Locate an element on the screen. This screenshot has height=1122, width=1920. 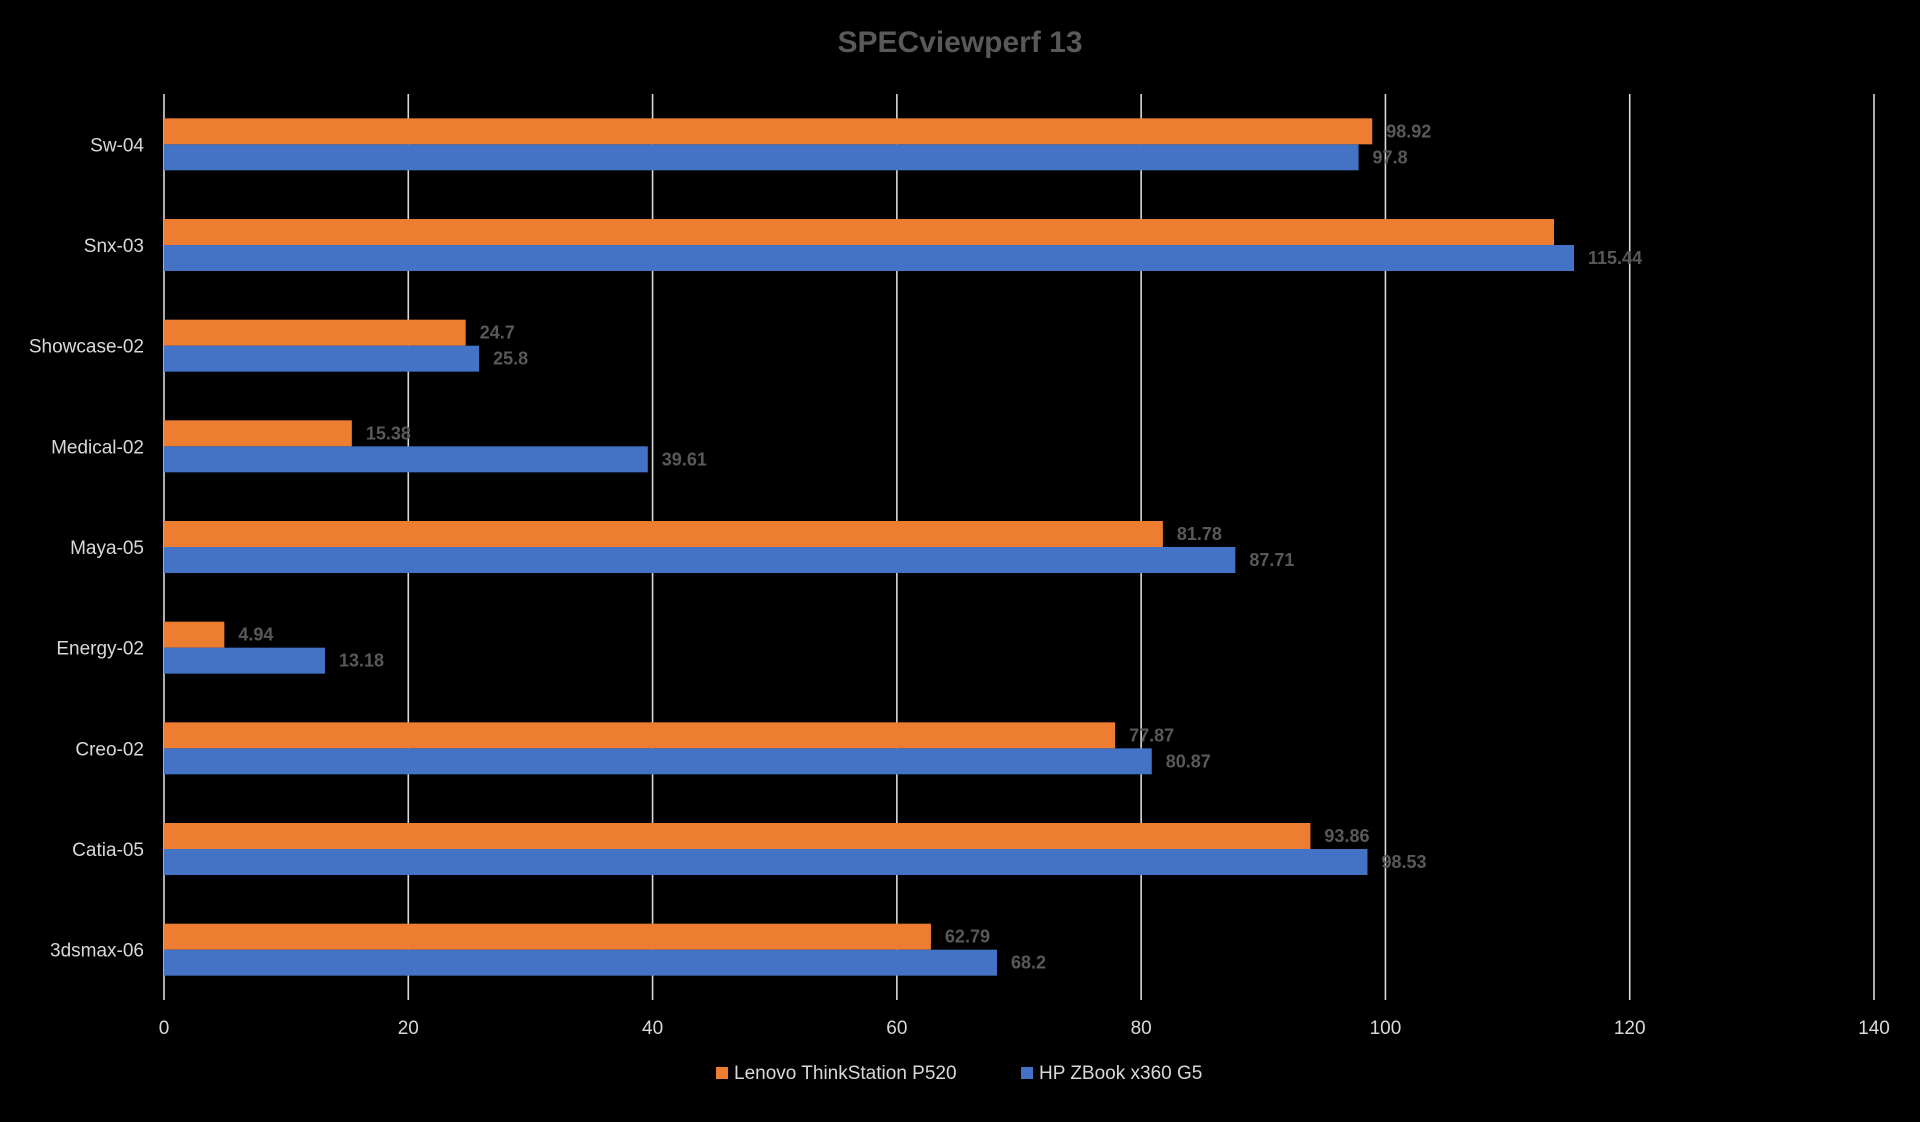
category-label: Energy-02 is located at coordinates (100, 649).